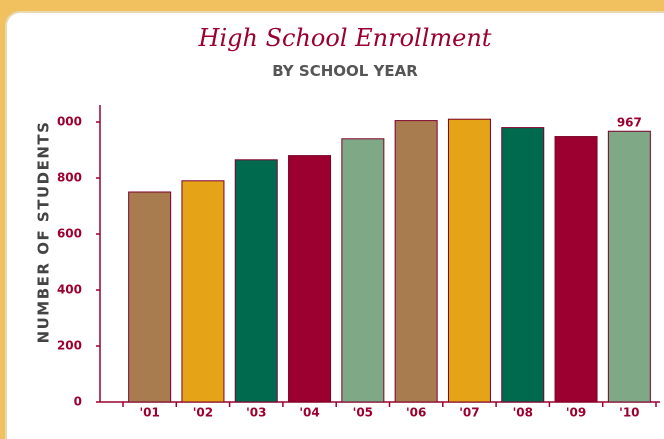  I want to click on x-tick-label: '01, so click(149, 413).